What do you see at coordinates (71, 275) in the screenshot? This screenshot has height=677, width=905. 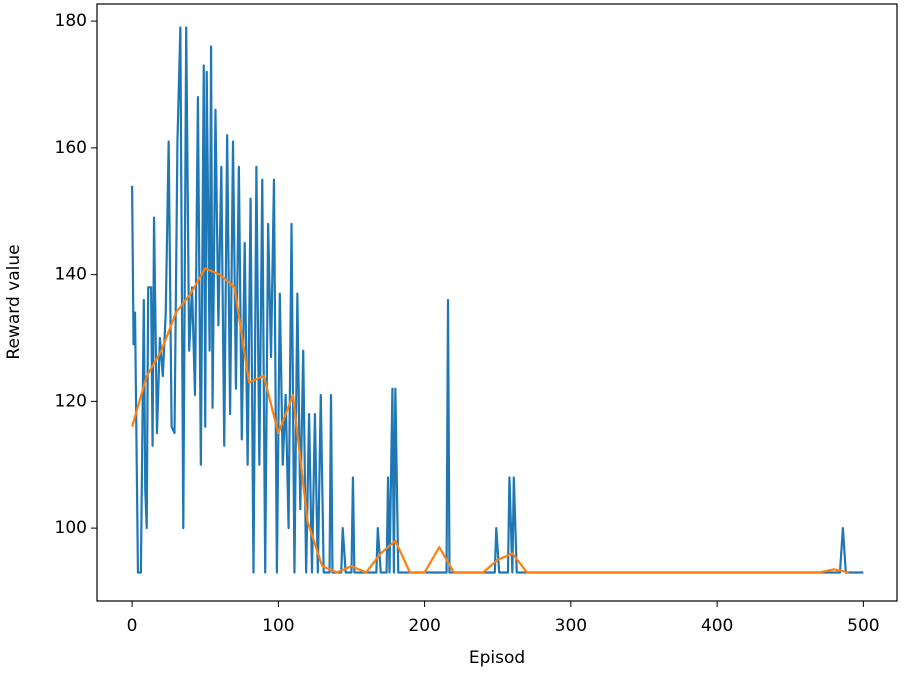 I see `y-tick-label: 140` at bounding box center [71, 275].